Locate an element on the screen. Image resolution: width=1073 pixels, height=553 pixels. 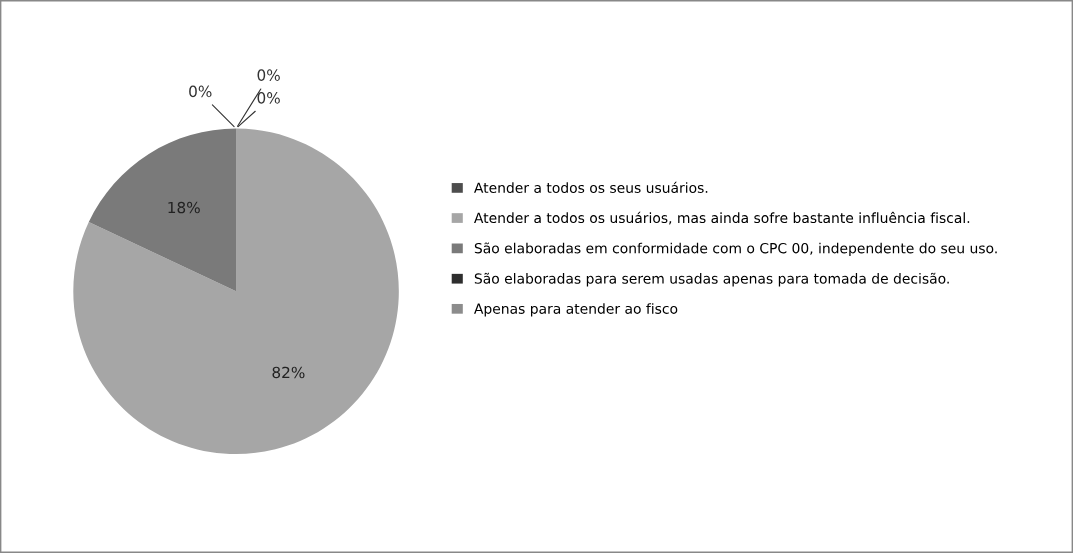
data-label: 18% is located at coordinates (184, 207).